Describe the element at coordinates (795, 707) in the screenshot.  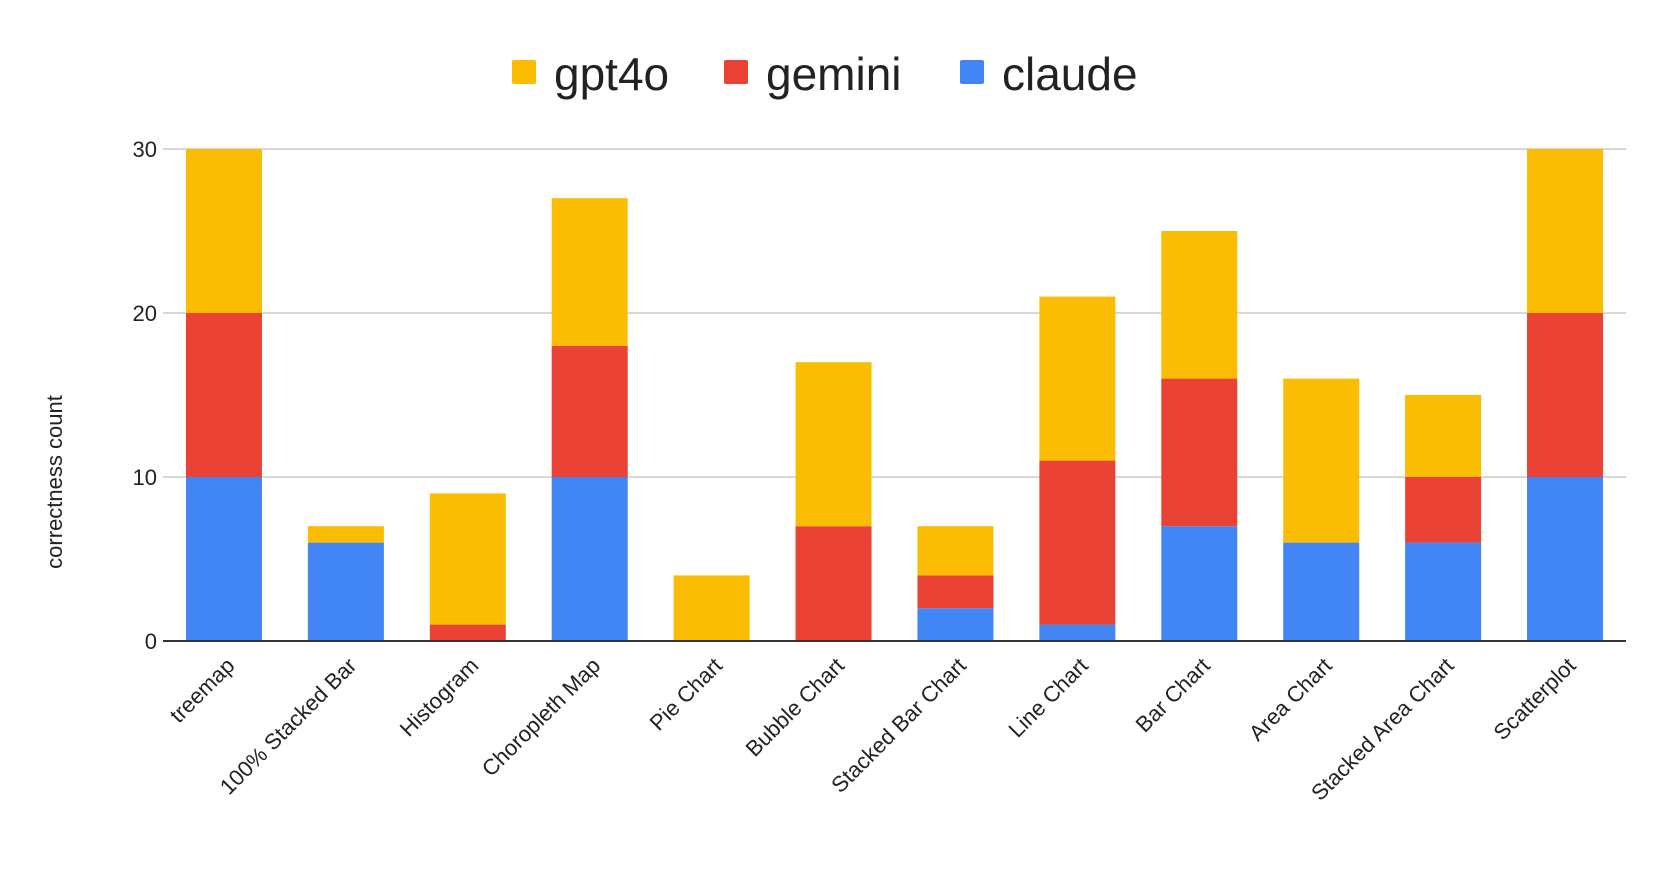
I see `x-tick-label: Bubble Chart` at that location.